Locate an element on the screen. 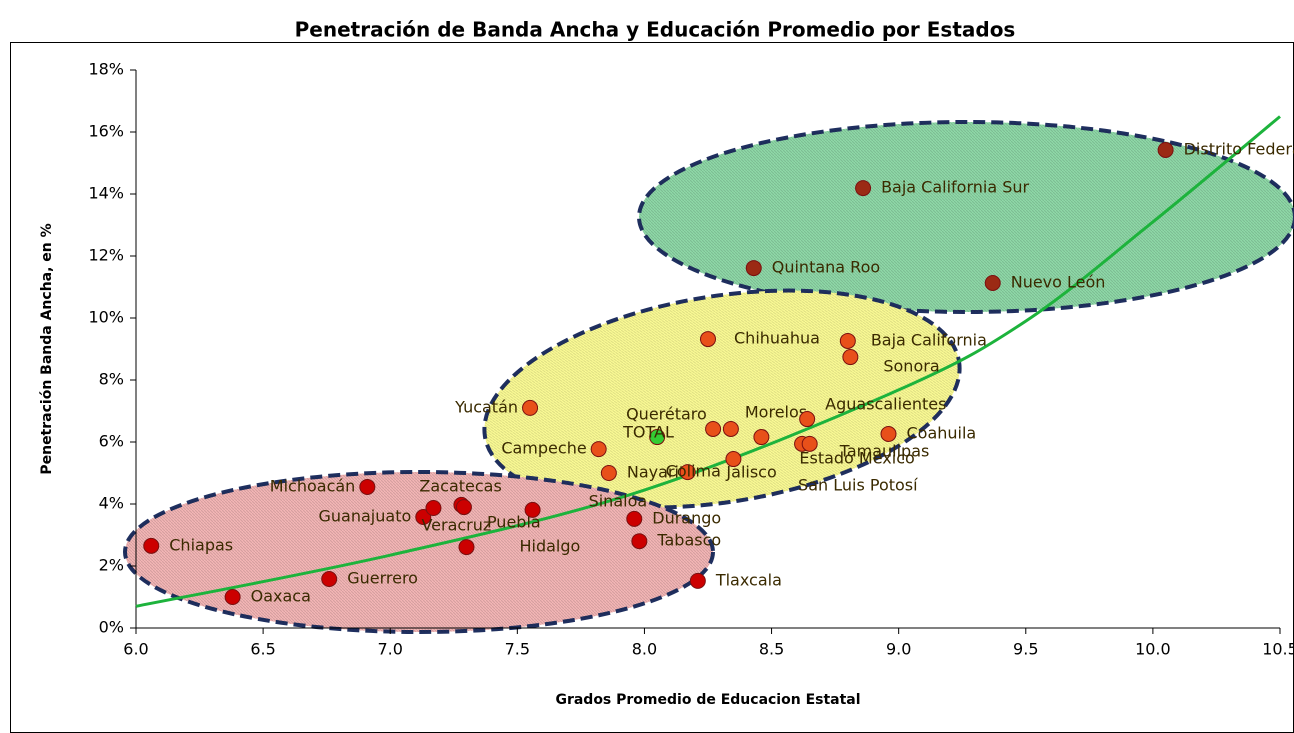  point-label: Puebla is located at coordinates (514, 522).